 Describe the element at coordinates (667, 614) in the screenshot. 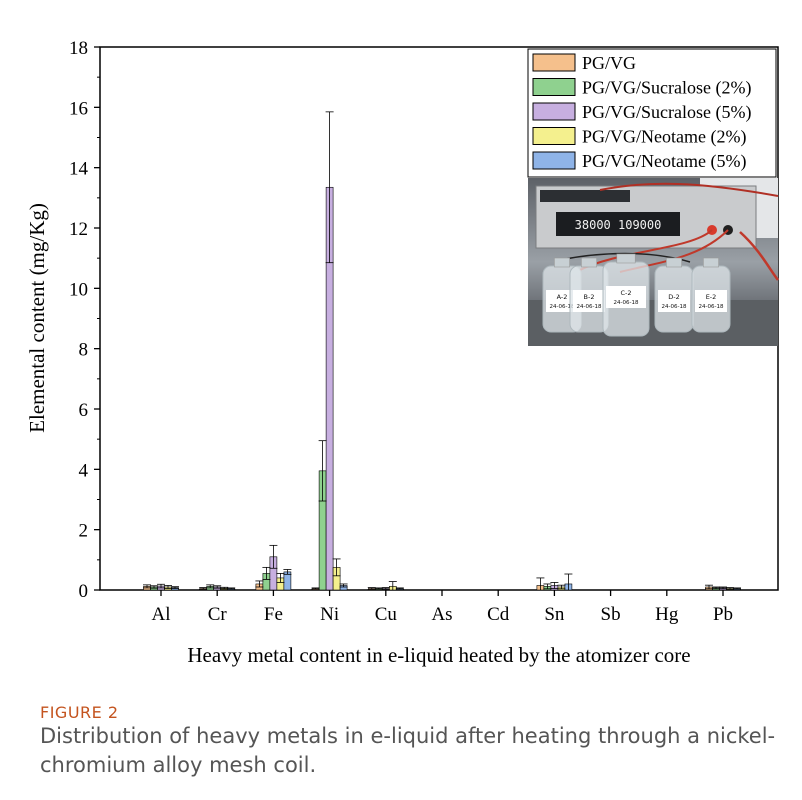

I see `x-tick-label: Hg` at that location.